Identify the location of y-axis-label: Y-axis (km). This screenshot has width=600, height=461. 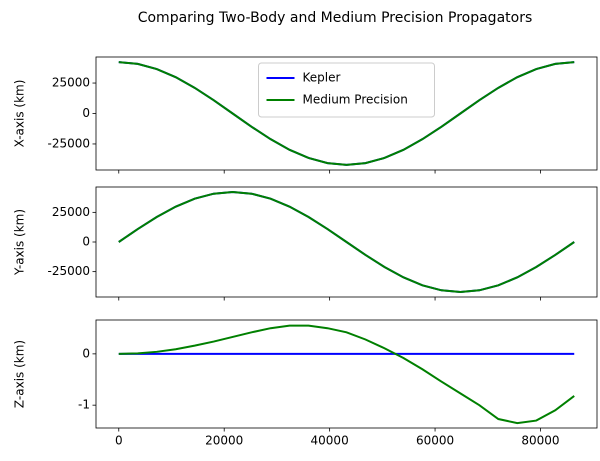
(20, 242).